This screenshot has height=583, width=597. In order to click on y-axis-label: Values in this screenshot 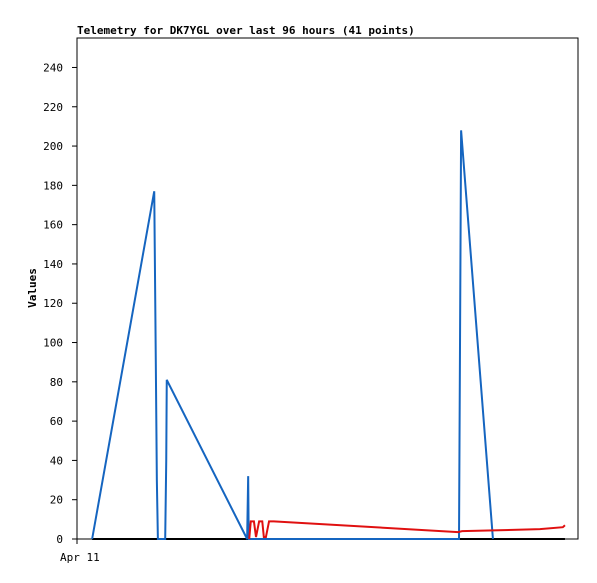, I will do `click(32, 288)`.